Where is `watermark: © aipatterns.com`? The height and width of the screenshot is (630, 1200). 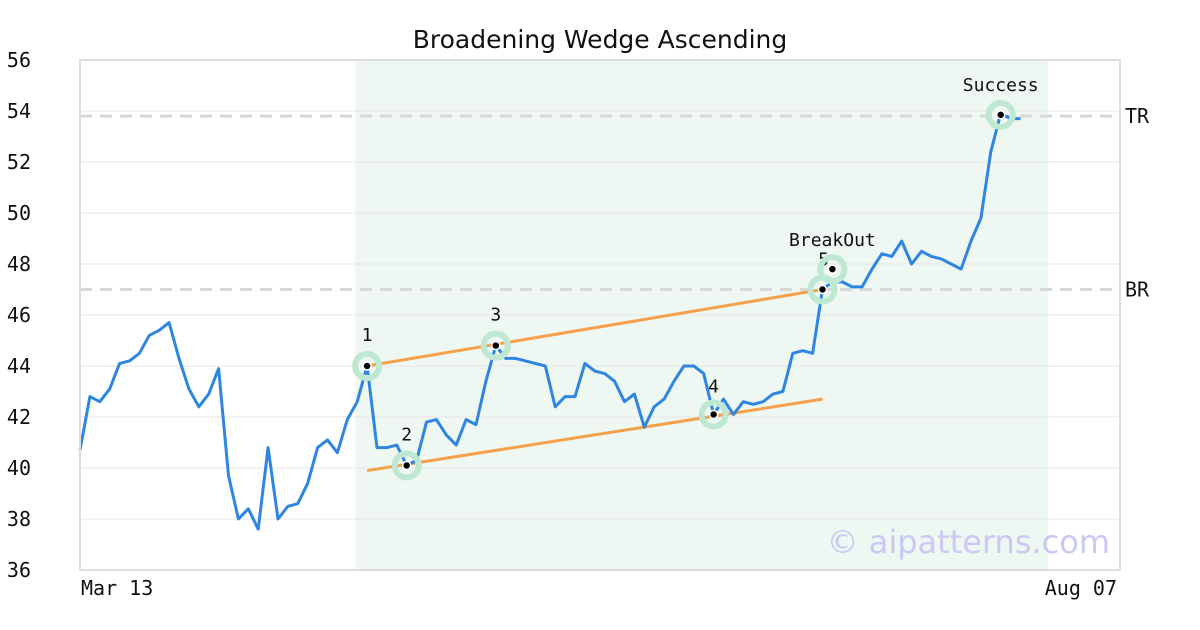 watermark: © aipatterns.com is located at coordinates (968, 542).